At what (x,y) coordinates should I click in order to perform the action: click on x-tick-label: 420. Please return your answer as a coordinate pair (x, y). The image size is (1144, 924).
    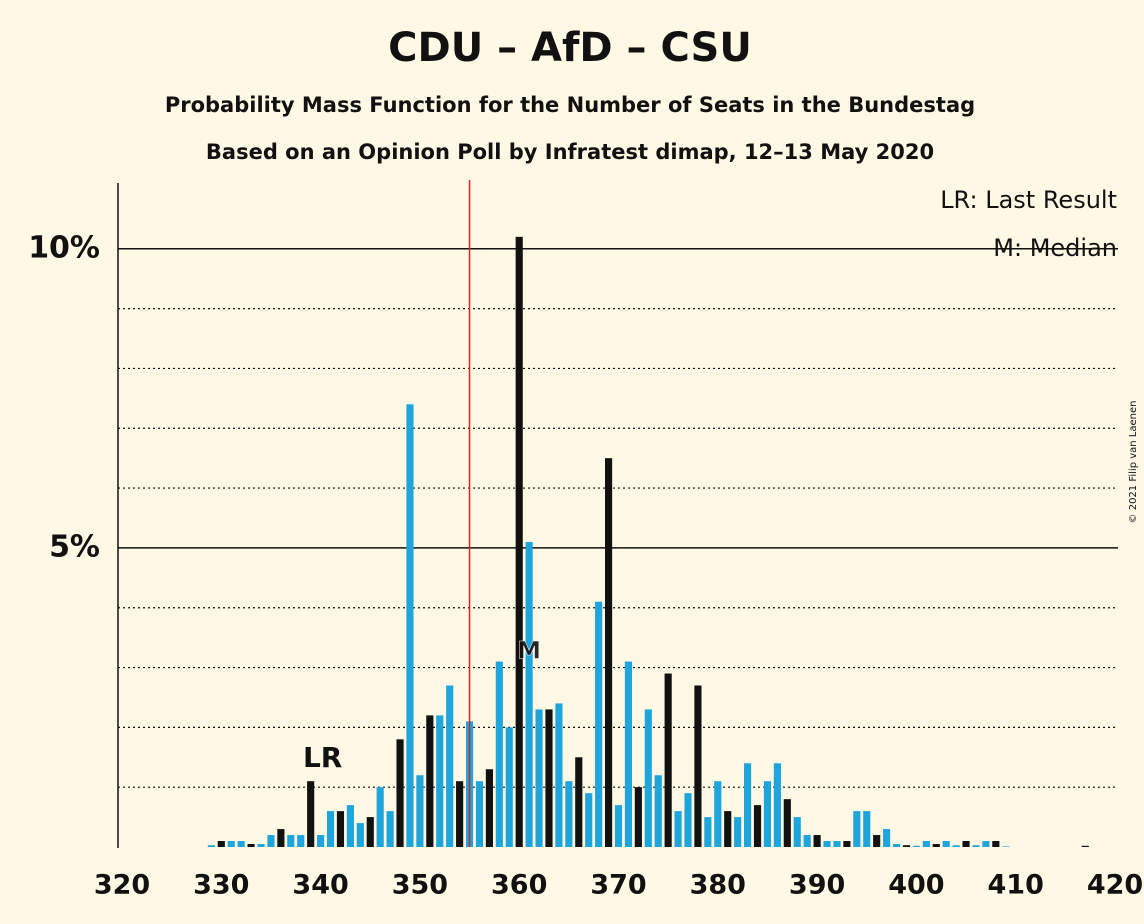
    Looking at the image, I should click on (1115, 885).